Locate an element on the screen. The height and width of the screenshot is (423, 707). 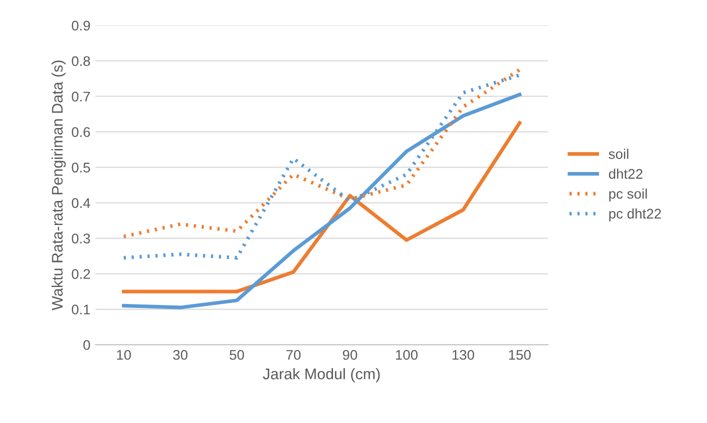
x-tick-label: 100 is located at coordinates (407, 355).